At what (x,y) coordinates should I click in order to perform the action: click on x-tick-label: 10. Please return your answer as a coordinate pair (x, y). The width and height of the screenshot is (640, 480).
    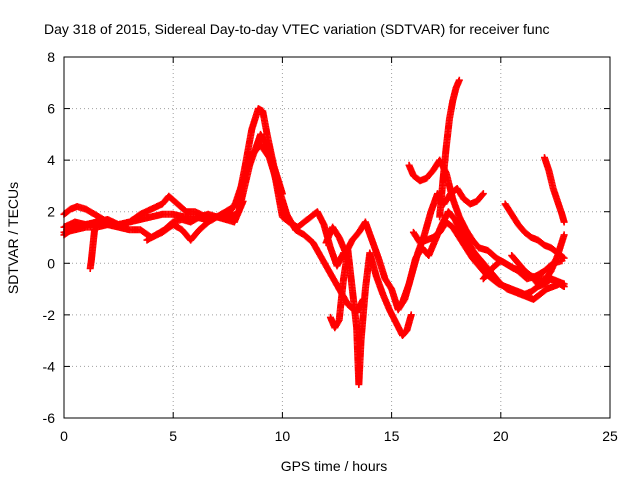
    Looking at the image, I should click on (283, 436).